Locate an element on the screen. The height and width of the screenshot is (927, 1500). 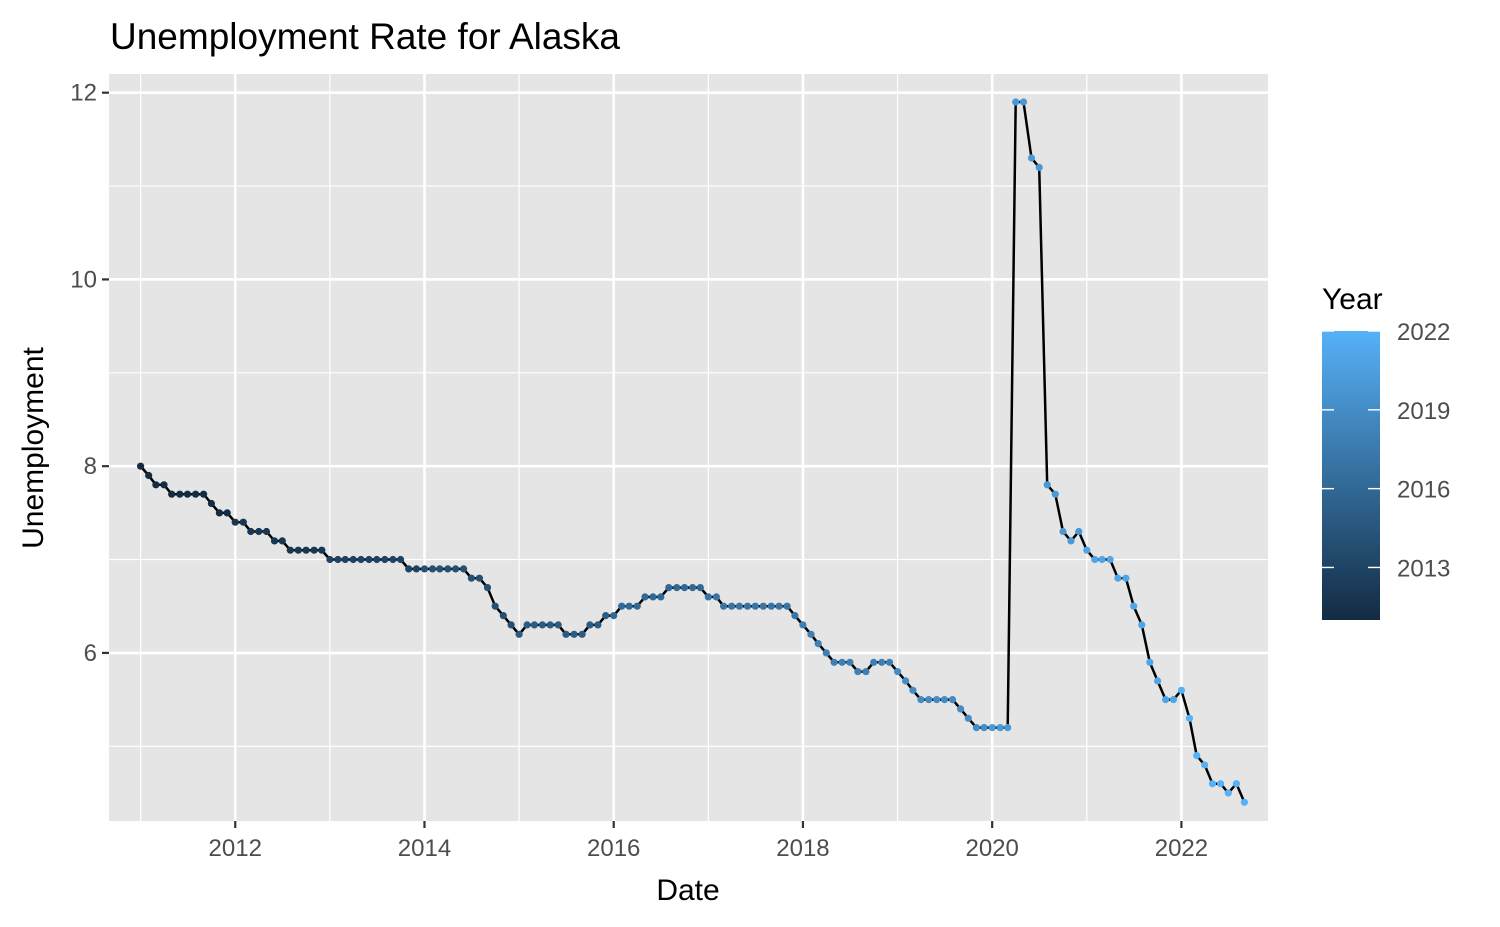
legend-label: 2013 is located at coordinates (1423, 568).